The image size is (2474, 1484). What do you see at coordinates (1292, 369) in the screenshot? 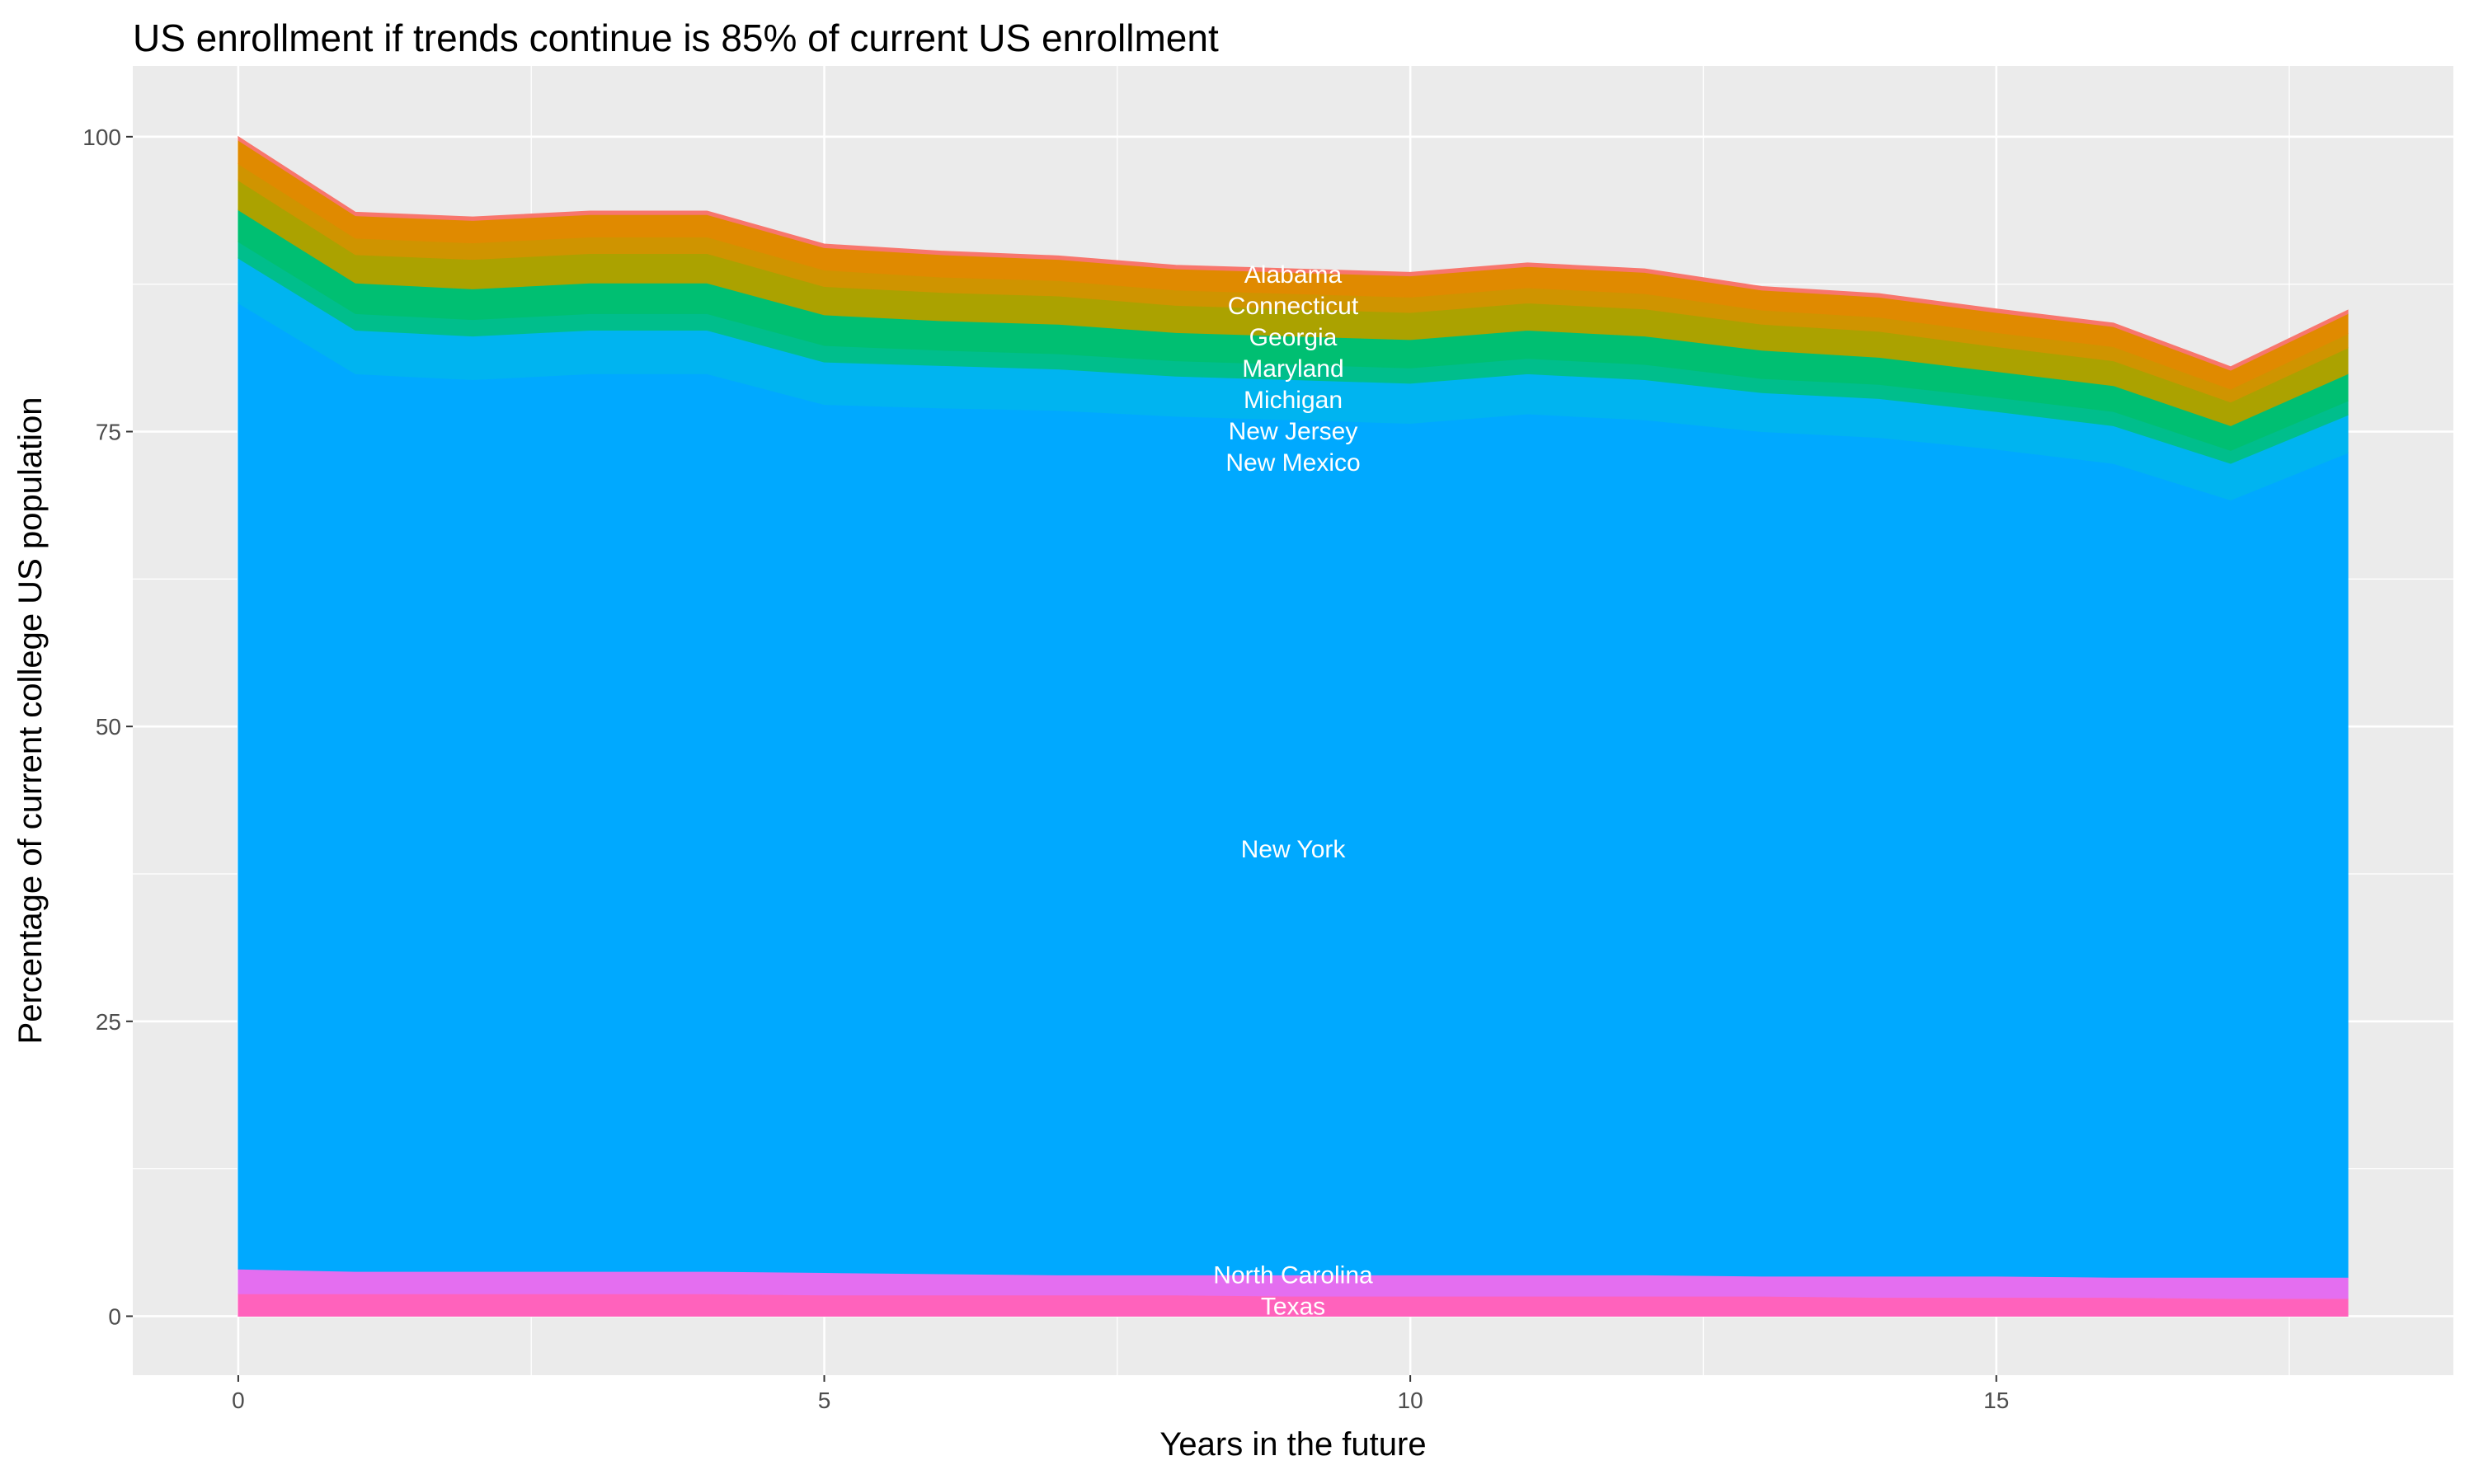
I see `area-label: Maryland` at bounding box center [1292, 369].